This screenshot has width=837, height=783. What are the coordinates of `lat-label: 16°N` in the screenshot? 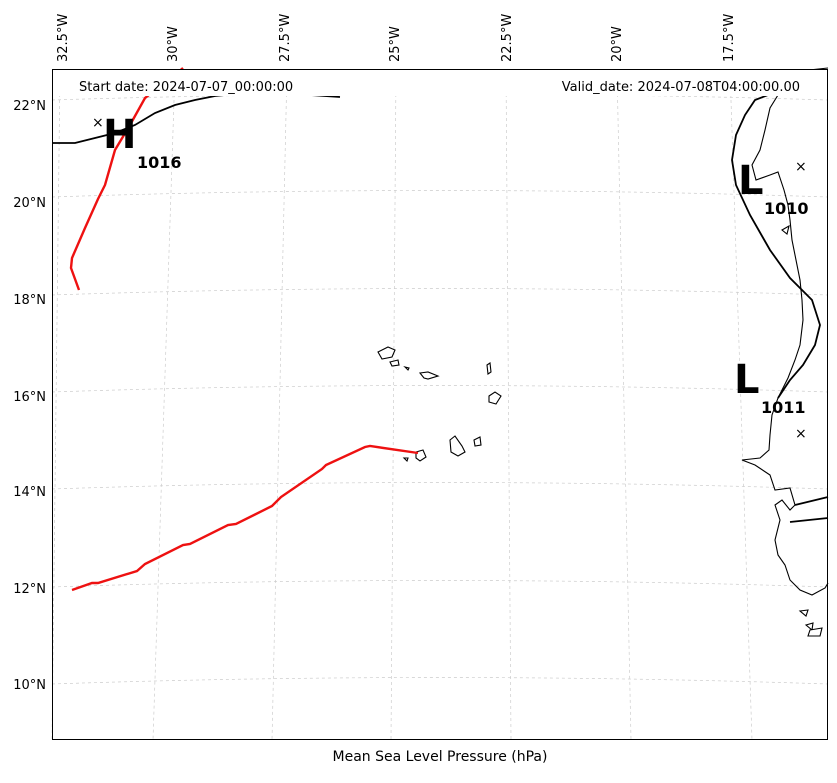 It's located at (29, 397).